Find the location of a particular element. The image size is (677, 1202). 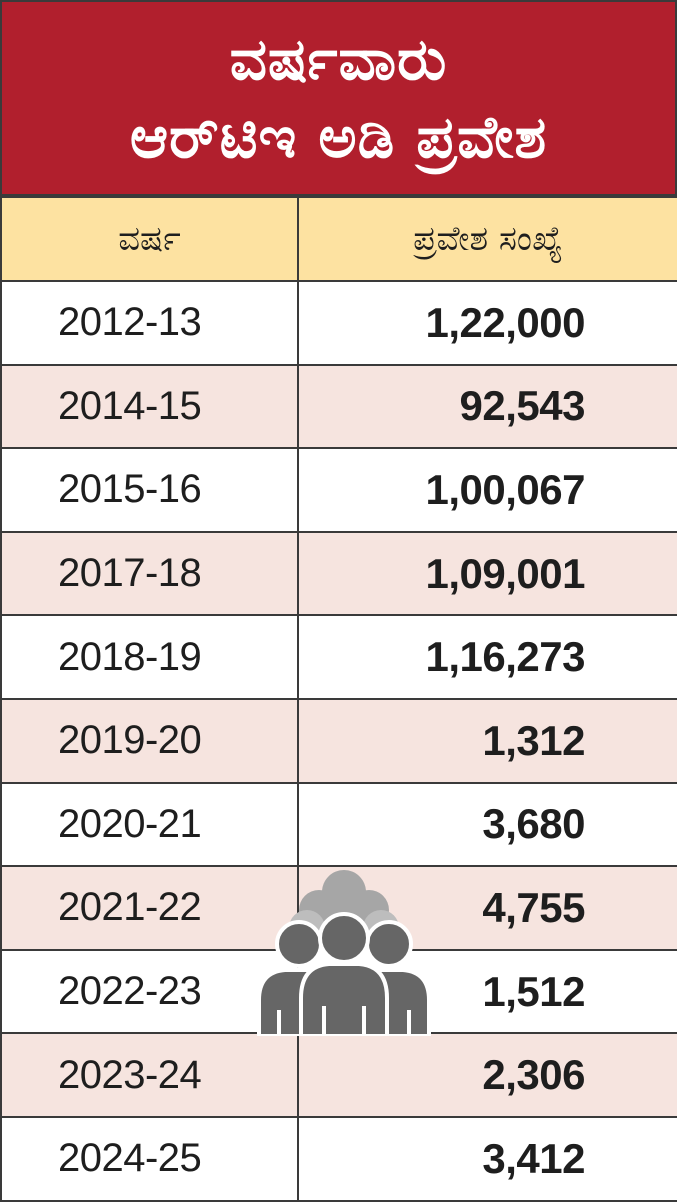

year-cell: 2022-23 is located at coordinates (149, 991).